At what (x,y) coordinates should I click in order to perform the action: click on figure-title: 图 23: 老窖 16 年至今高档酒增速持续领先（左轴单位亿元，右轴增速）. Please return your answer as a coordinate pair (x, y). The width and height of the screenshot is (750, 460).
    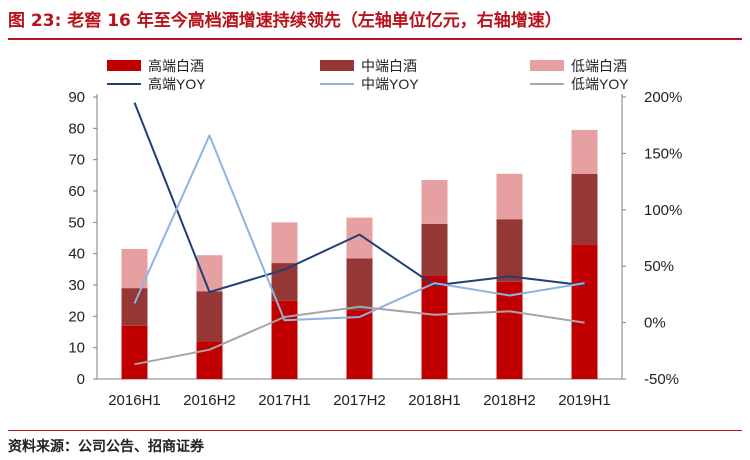
    Looking at the image, I should click on (285, 21).